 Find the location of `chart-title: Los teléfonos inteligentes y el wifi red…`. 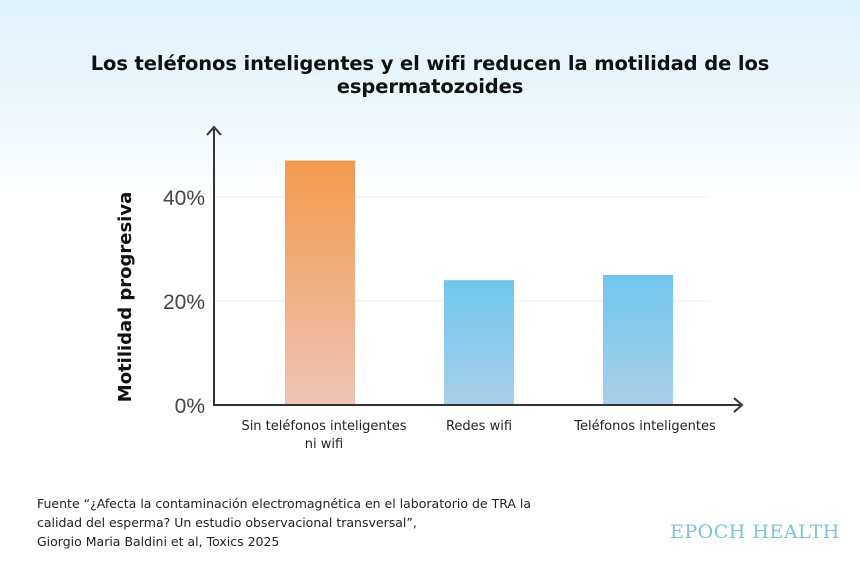

chart-title: Los teléfonos inteligentes y el wifi red… is located at coordinates (430, 75).